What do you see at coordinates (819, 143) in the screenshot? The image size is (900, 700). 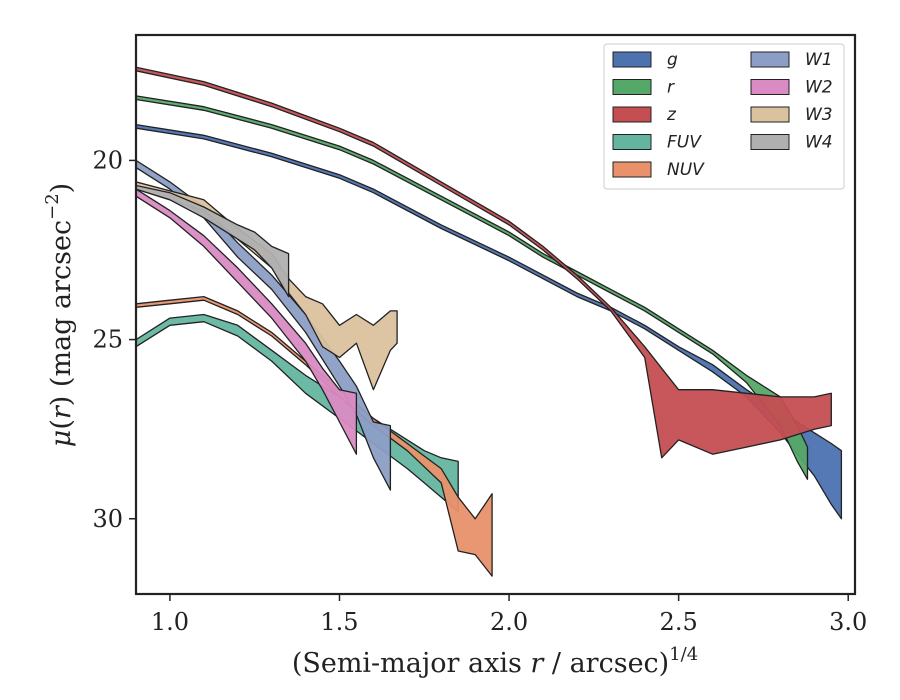 I see `legend-label-w4: W4` at bounding box center [819, 143].